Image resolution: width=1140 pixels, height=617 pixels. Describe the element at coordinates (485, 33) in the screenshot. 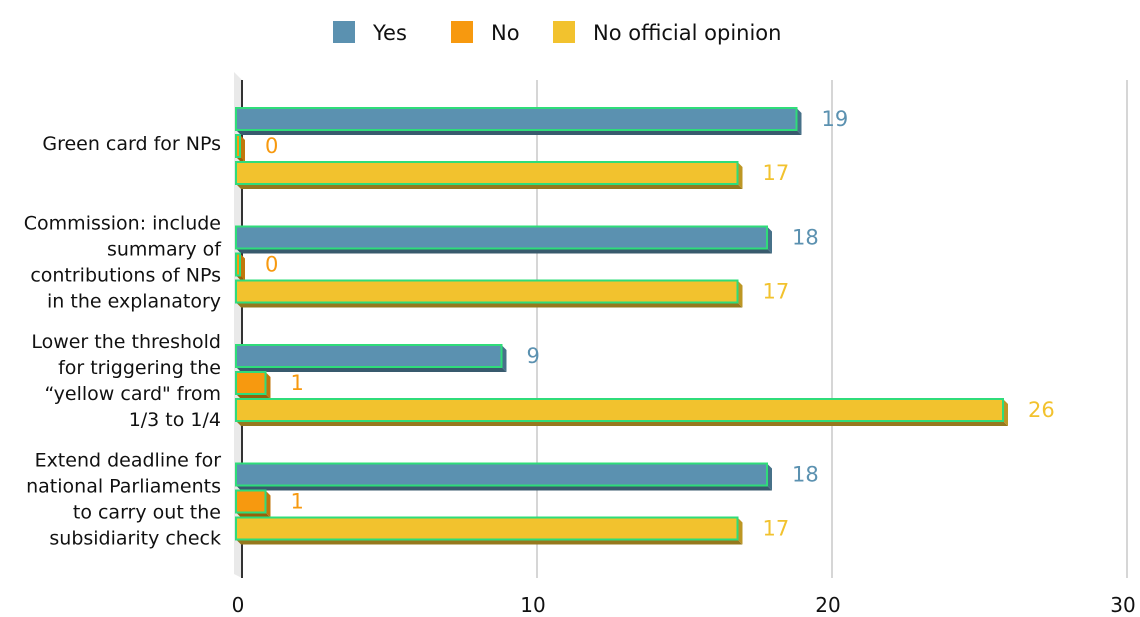

I see `legend-item: No` at that location.